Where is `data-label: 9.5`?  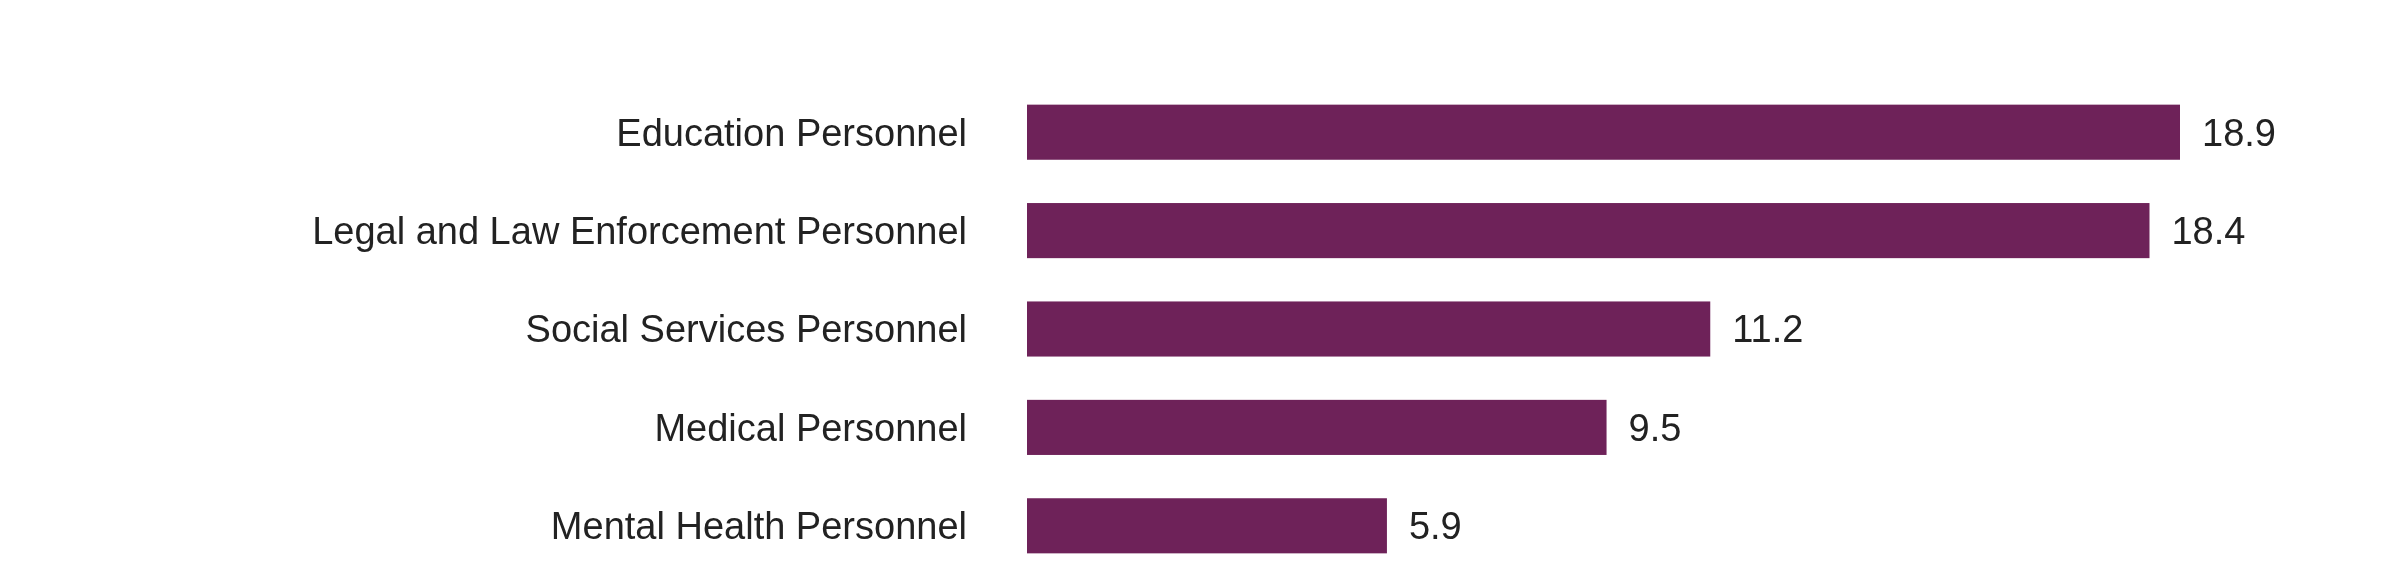
data-label: 9.5 is located at coordinates (1655, 427).